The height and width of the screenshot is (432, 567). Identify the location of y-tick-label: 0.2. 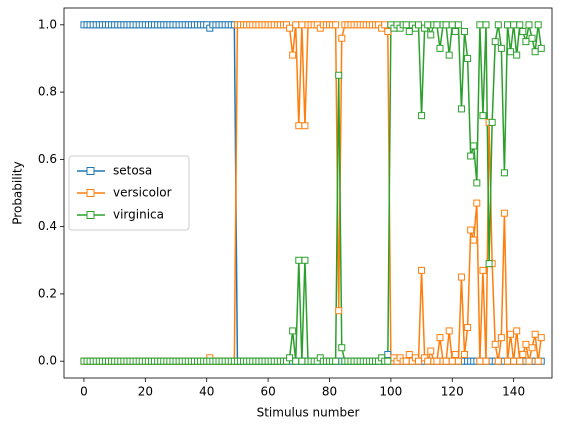
(47, 293).